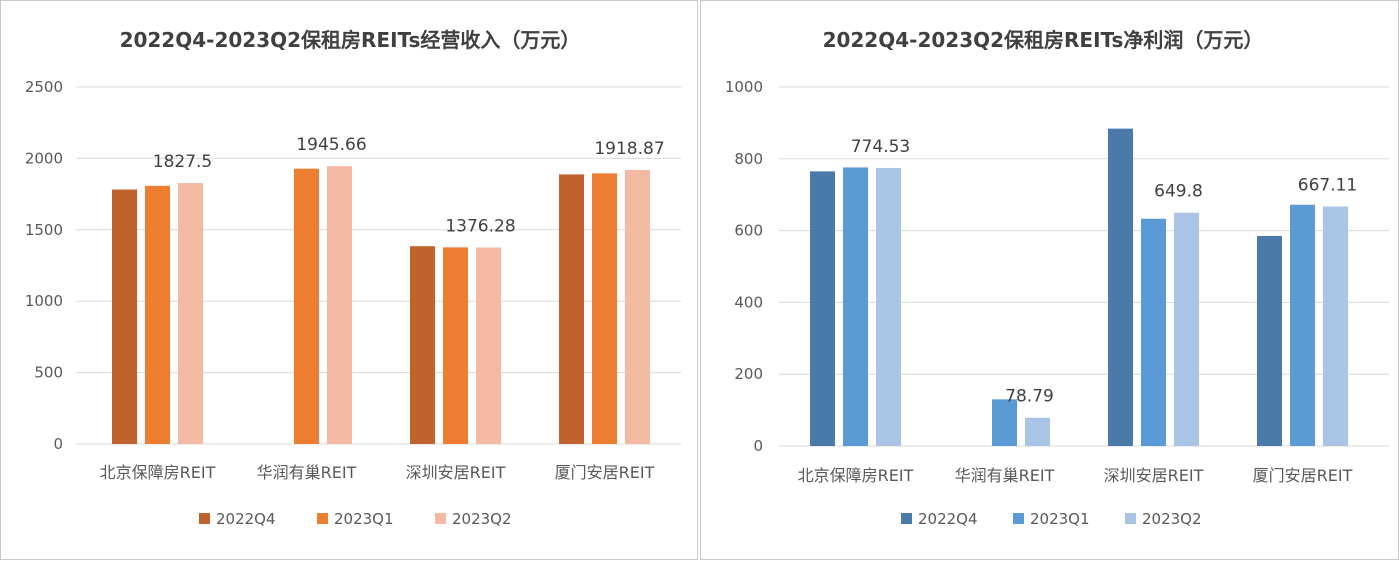 This screenshot has height=561, width=1399. I want to click on data-label: 667.11, so click(1327, 186).